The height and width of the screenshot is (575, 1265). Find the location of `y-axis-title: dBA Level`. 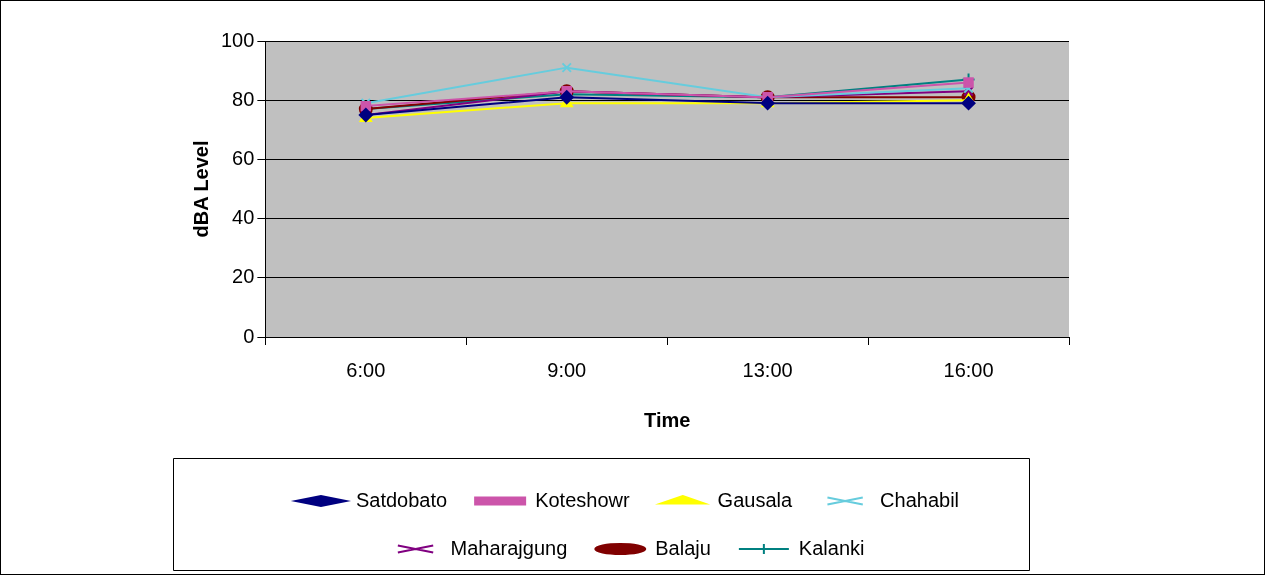

y-axis-title: dBA Level is located at coordinates (200, 189).